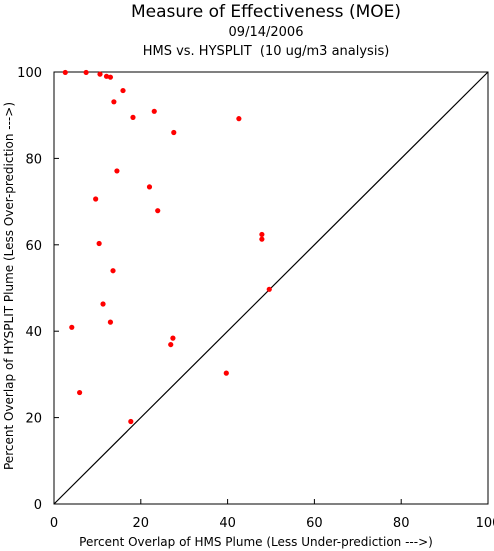 The height and width of the screenshot is (551, 494). Describe the element at coordinates (33, 246) in the screenshot. I see `y-tick-label: 60` at that location.